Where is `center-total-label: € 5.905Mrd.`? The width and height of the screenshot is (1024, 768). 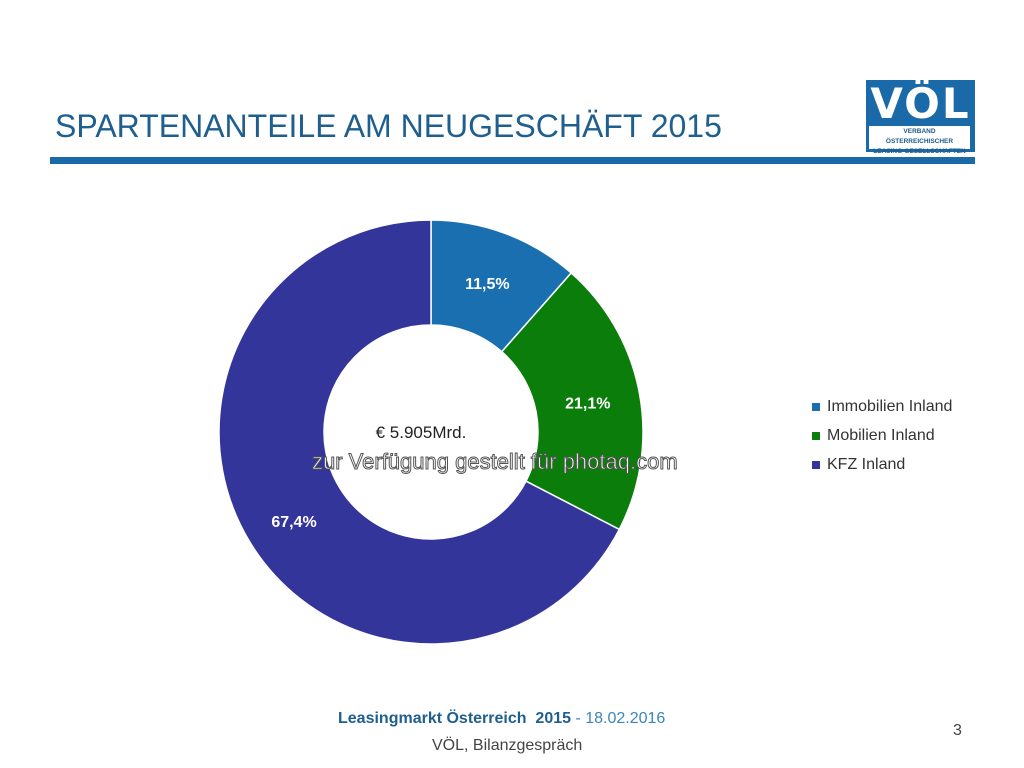
center-total-label: € 5.905Mrd. is located at coordinates (421, 432).